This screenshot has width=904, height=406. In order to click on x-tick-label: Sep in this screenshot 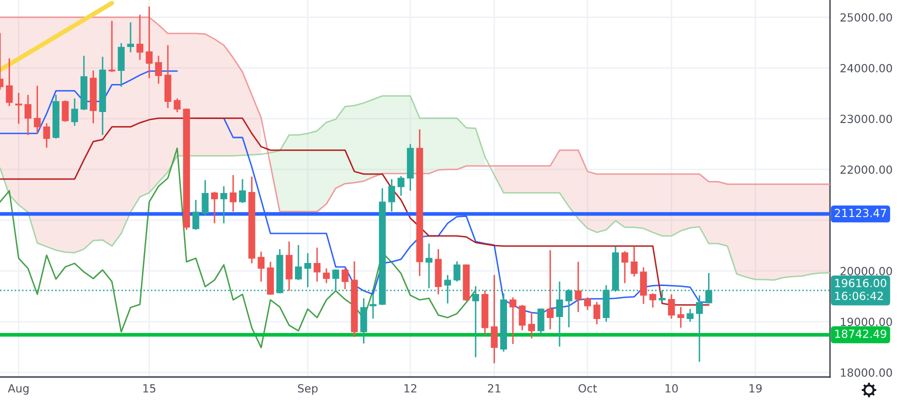, I will do `click(308, 389)`.